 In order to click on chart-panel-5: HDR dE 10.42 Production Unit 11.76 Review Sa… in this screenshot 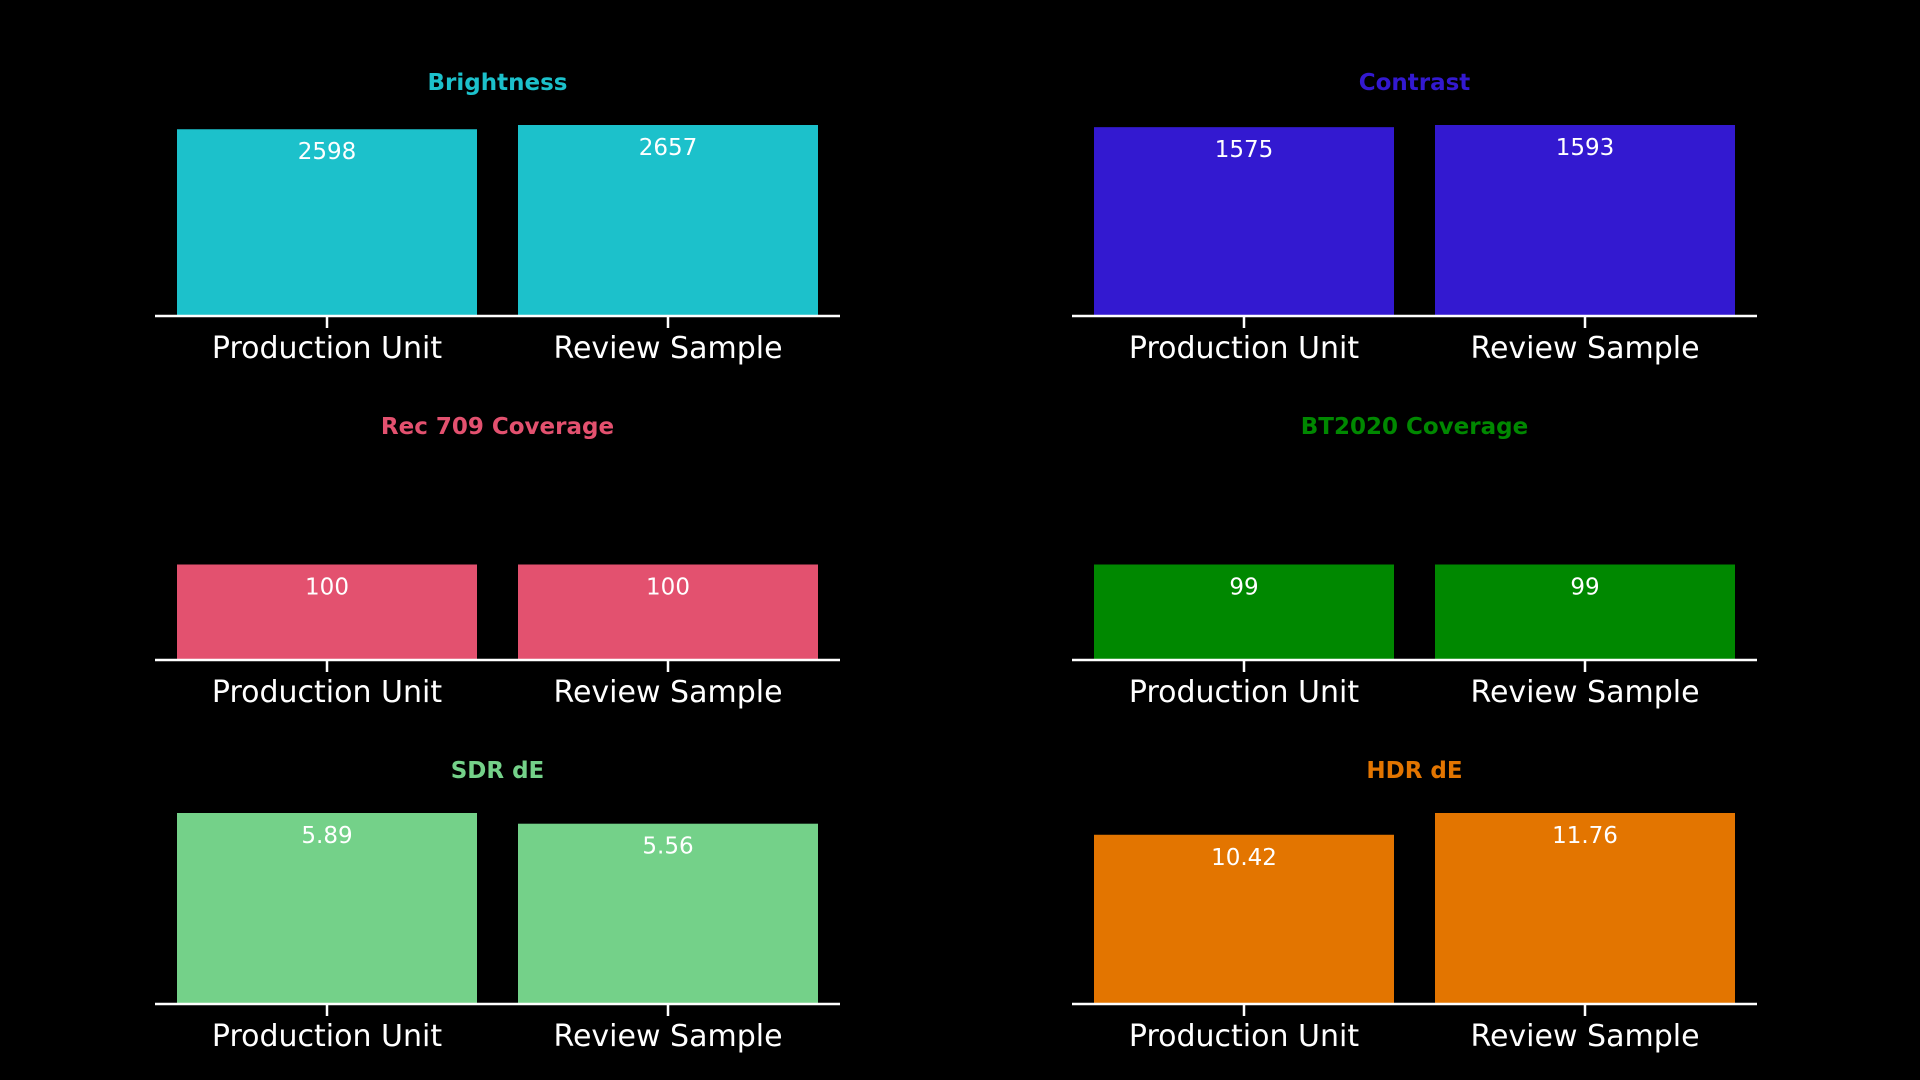, I will do `click(1414, 906)`.